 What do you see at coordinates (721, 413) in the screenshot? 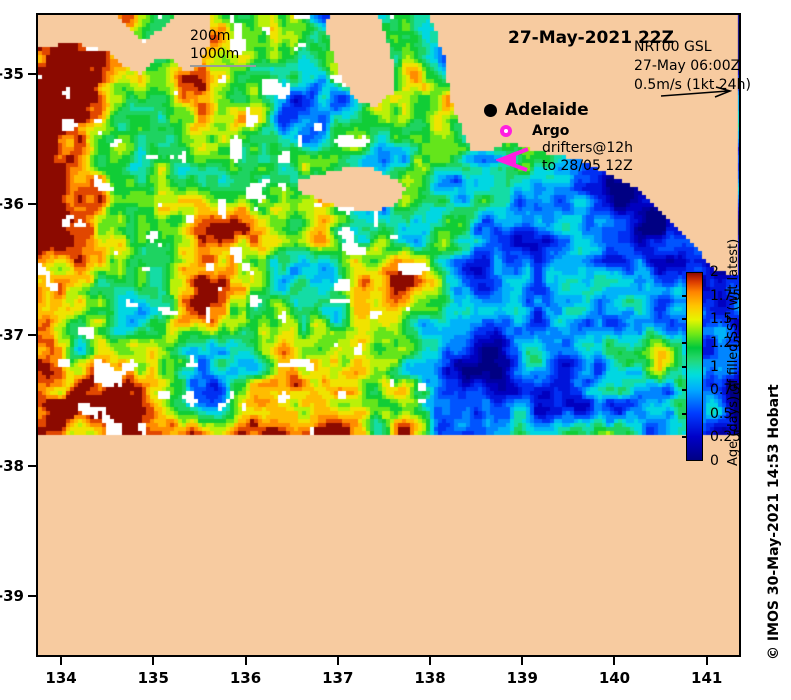
I see `colorbar-tick-label: 0.5` at bounding box center [721, 413].